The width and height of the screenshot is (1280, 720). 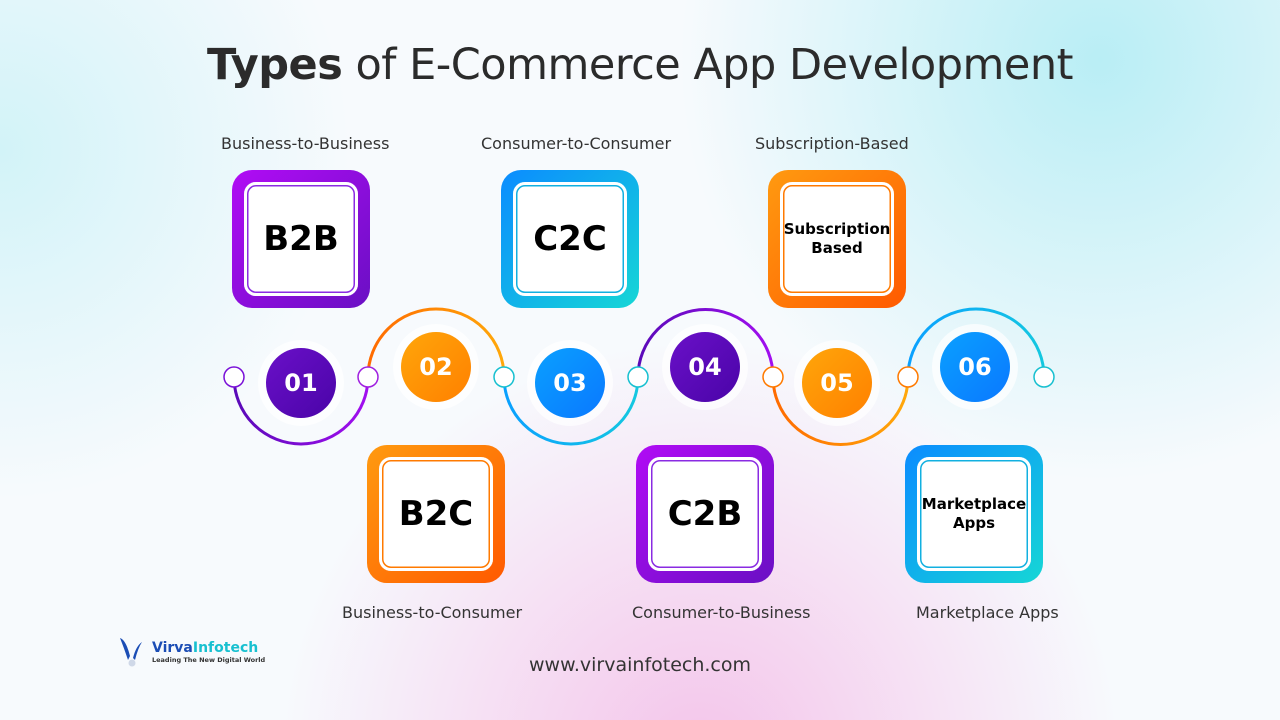 I want to click on card-b2c: B2C, so click(x=436, y=514).